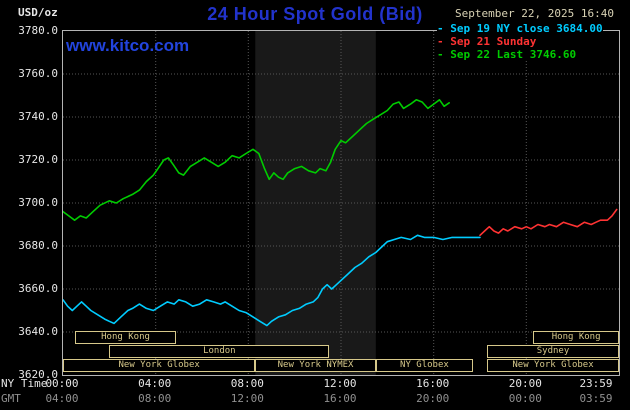 The height and width of the screenshot is (410, 630). What do you see at coordinates (507, 54) in the screenshot?
I see `legend-item: - Sep 22 Last 3746.60` at bounding box center [507, 54].